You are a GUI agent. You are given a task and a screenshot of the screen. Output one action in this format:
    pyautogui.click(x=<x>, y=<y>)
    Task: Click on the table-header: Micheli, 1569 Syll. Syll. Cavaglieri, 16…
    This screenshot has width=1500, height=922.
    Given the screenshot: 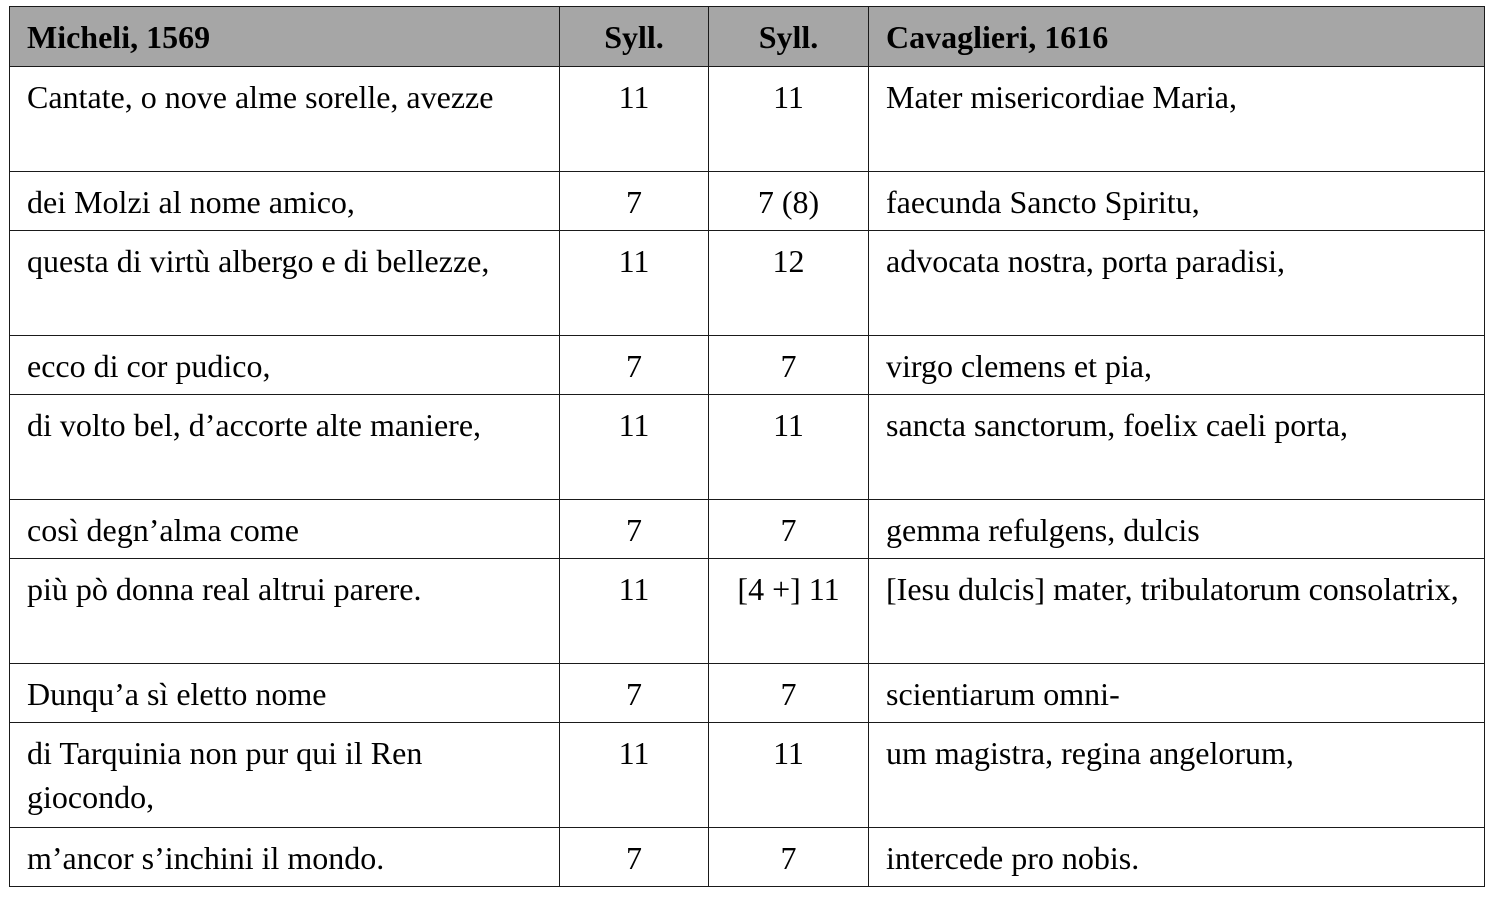 What is the action you would take?
    pyautogui.click(x=747, y=36)
    